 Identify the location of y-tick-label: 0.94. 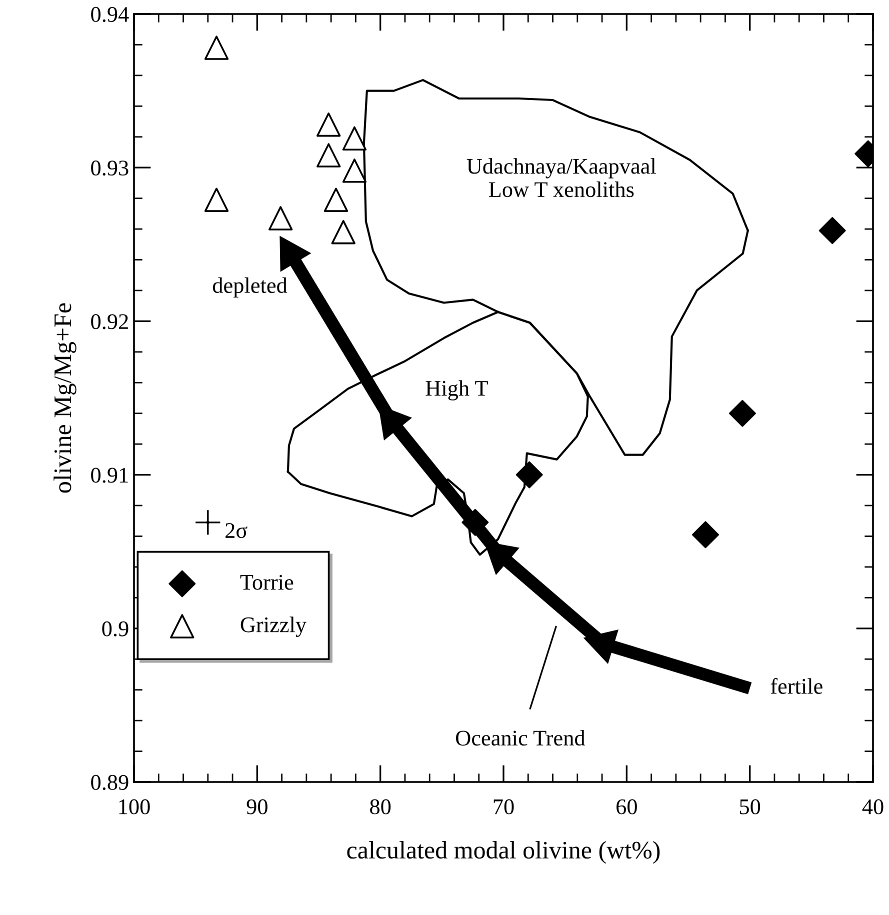
(110, 14).